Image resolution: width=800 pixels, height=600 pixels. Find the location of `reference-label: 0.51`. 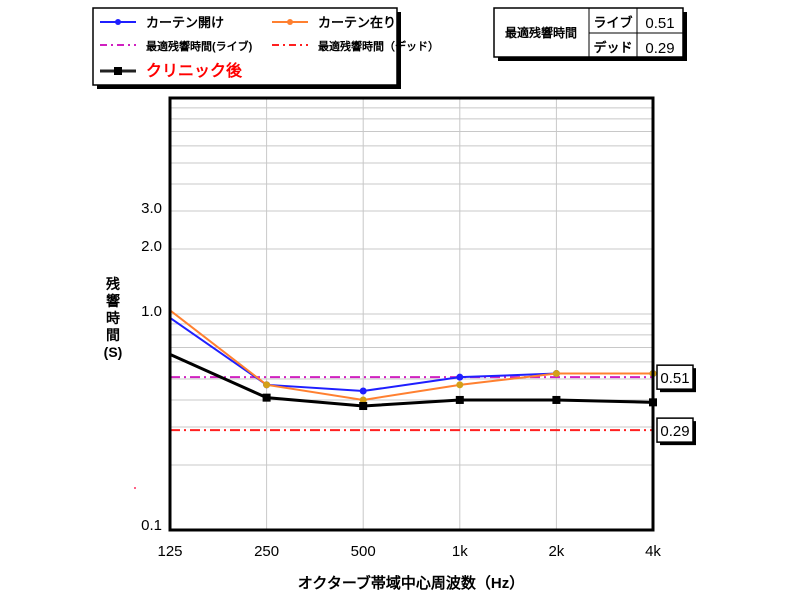

reference-label: 0.51 is located at coordinates (674, 378).